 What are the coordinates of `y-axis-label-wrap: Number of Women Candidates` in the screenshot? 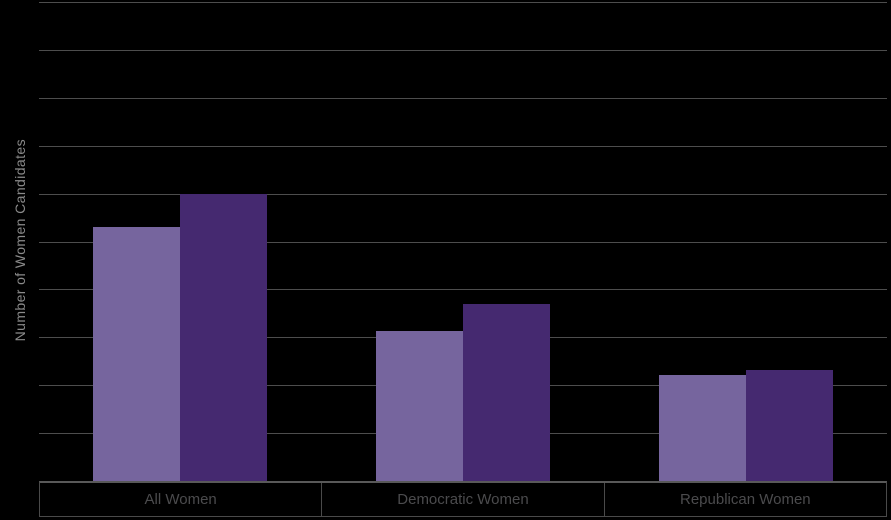 It's located at (20, 240).